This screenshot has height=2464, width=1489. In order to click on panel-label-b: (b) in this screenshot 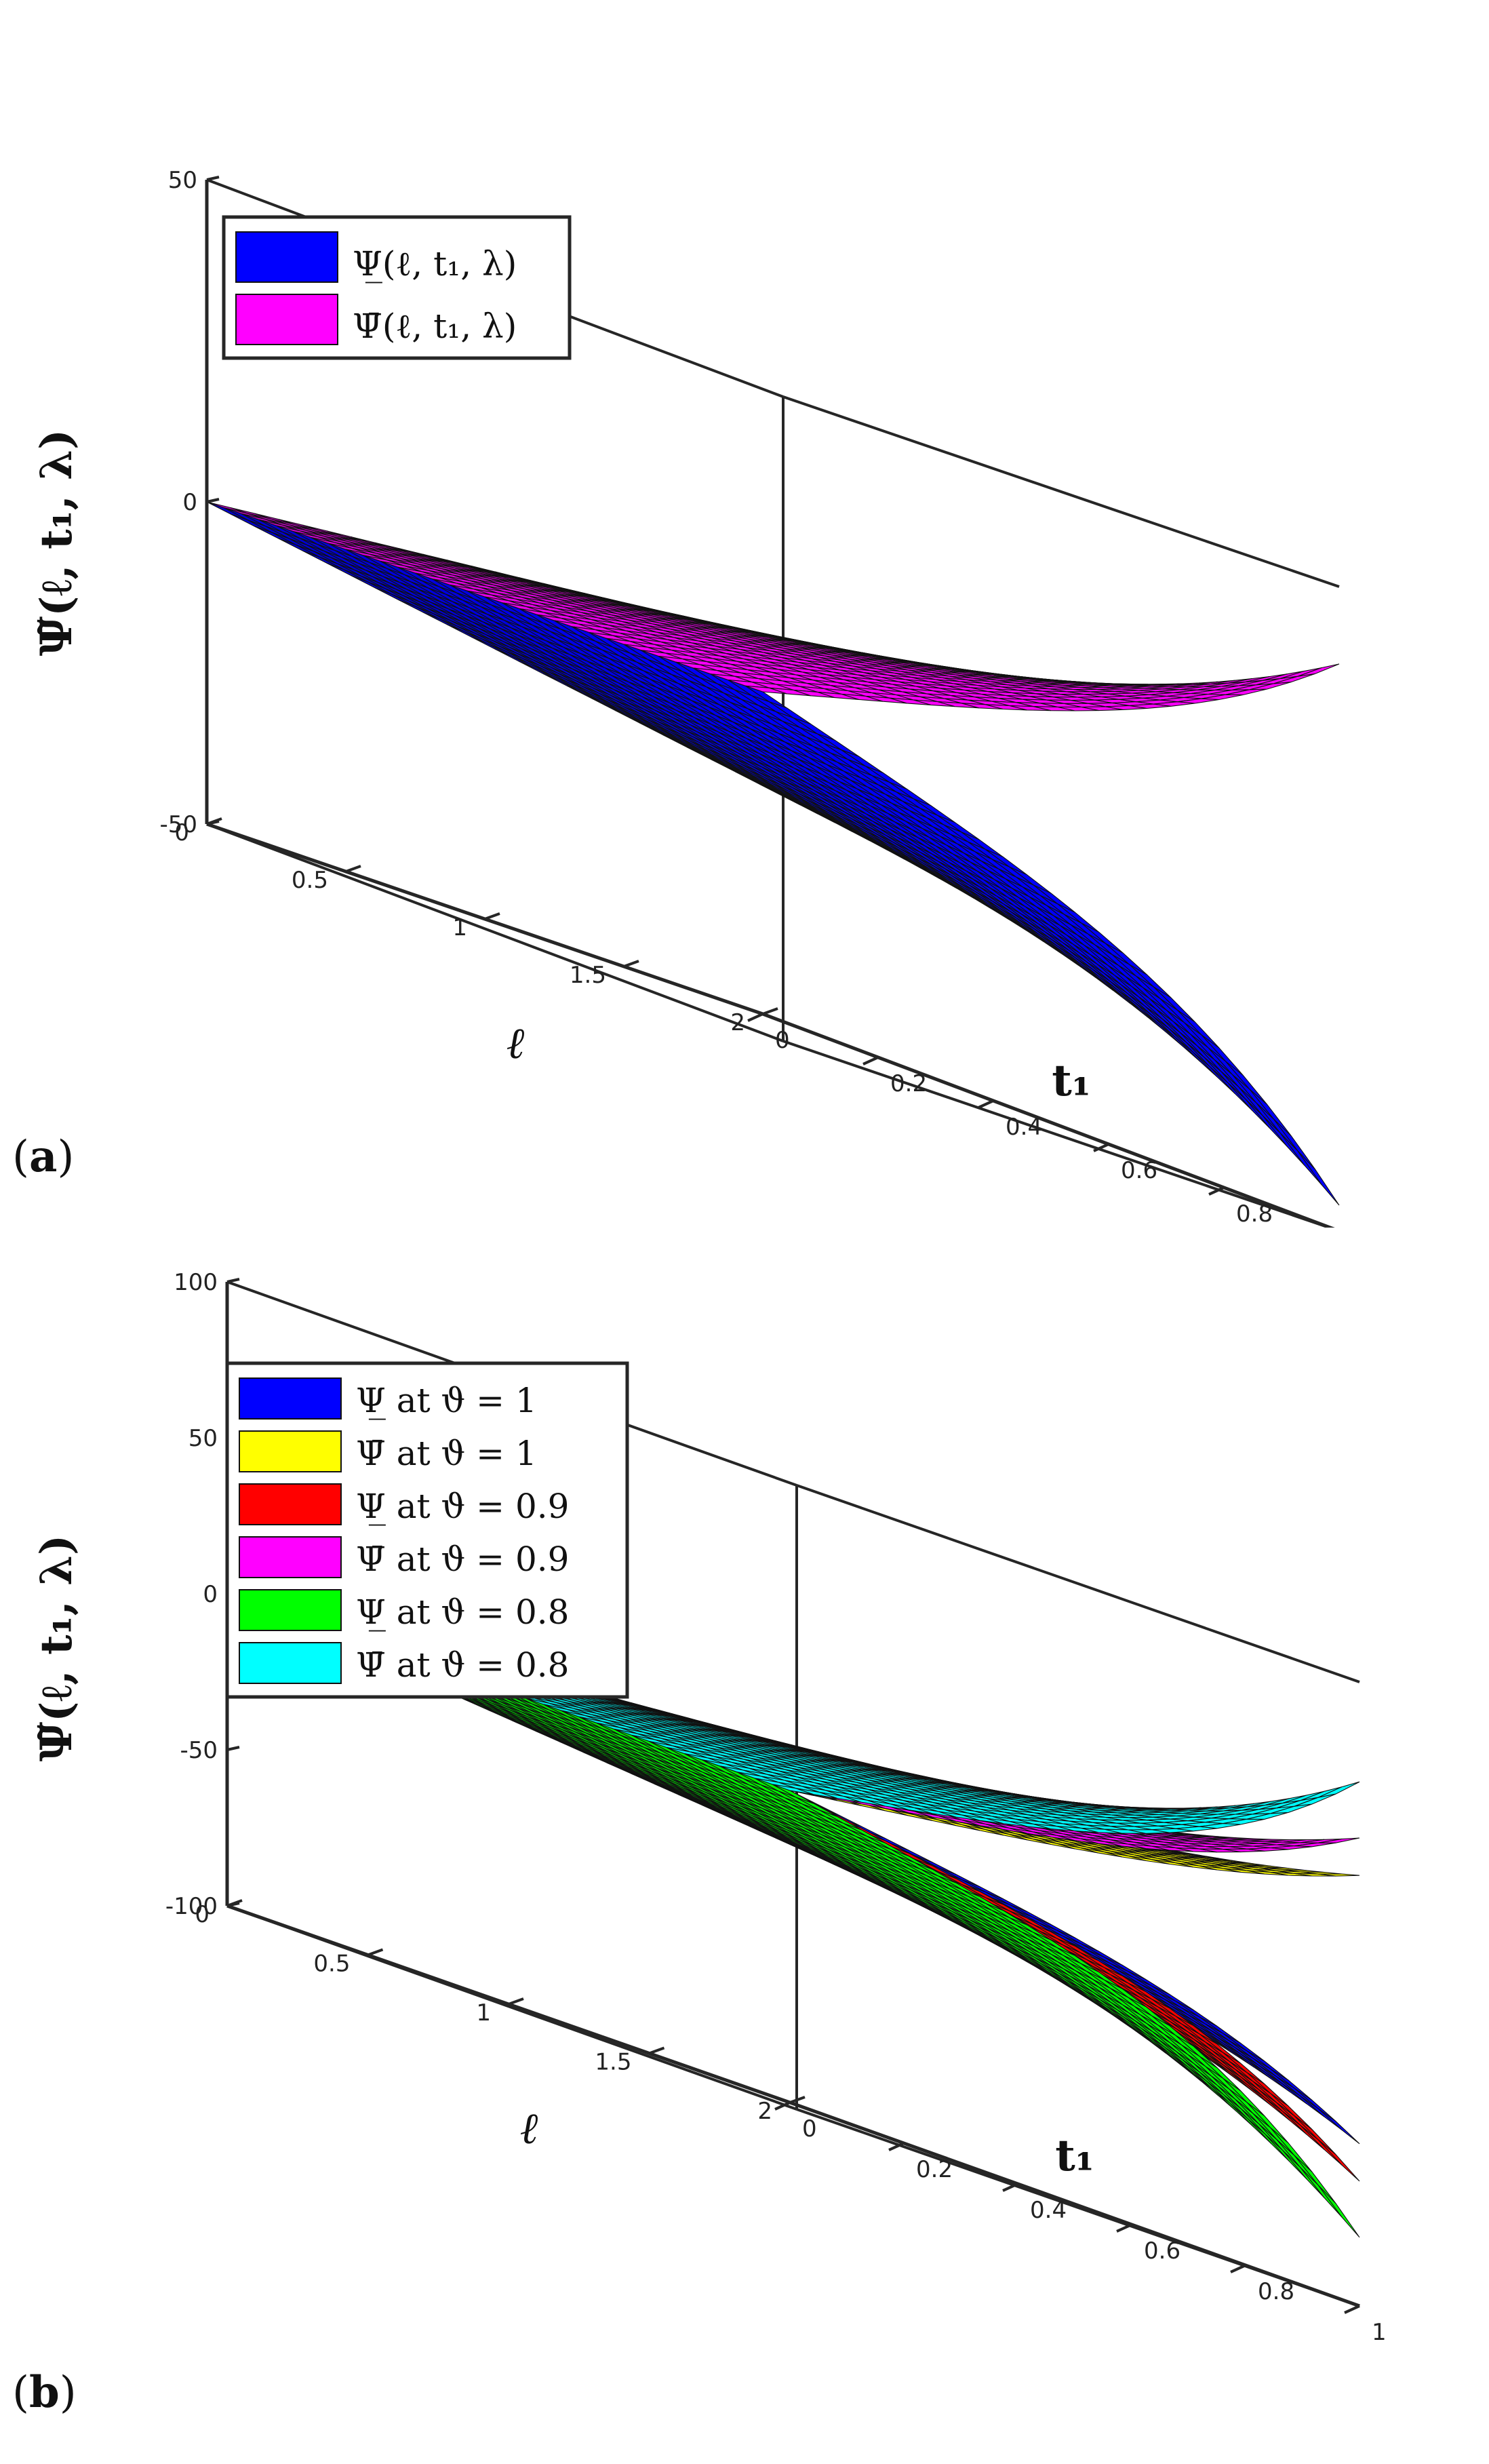, I will do `click(44, 2392)`.